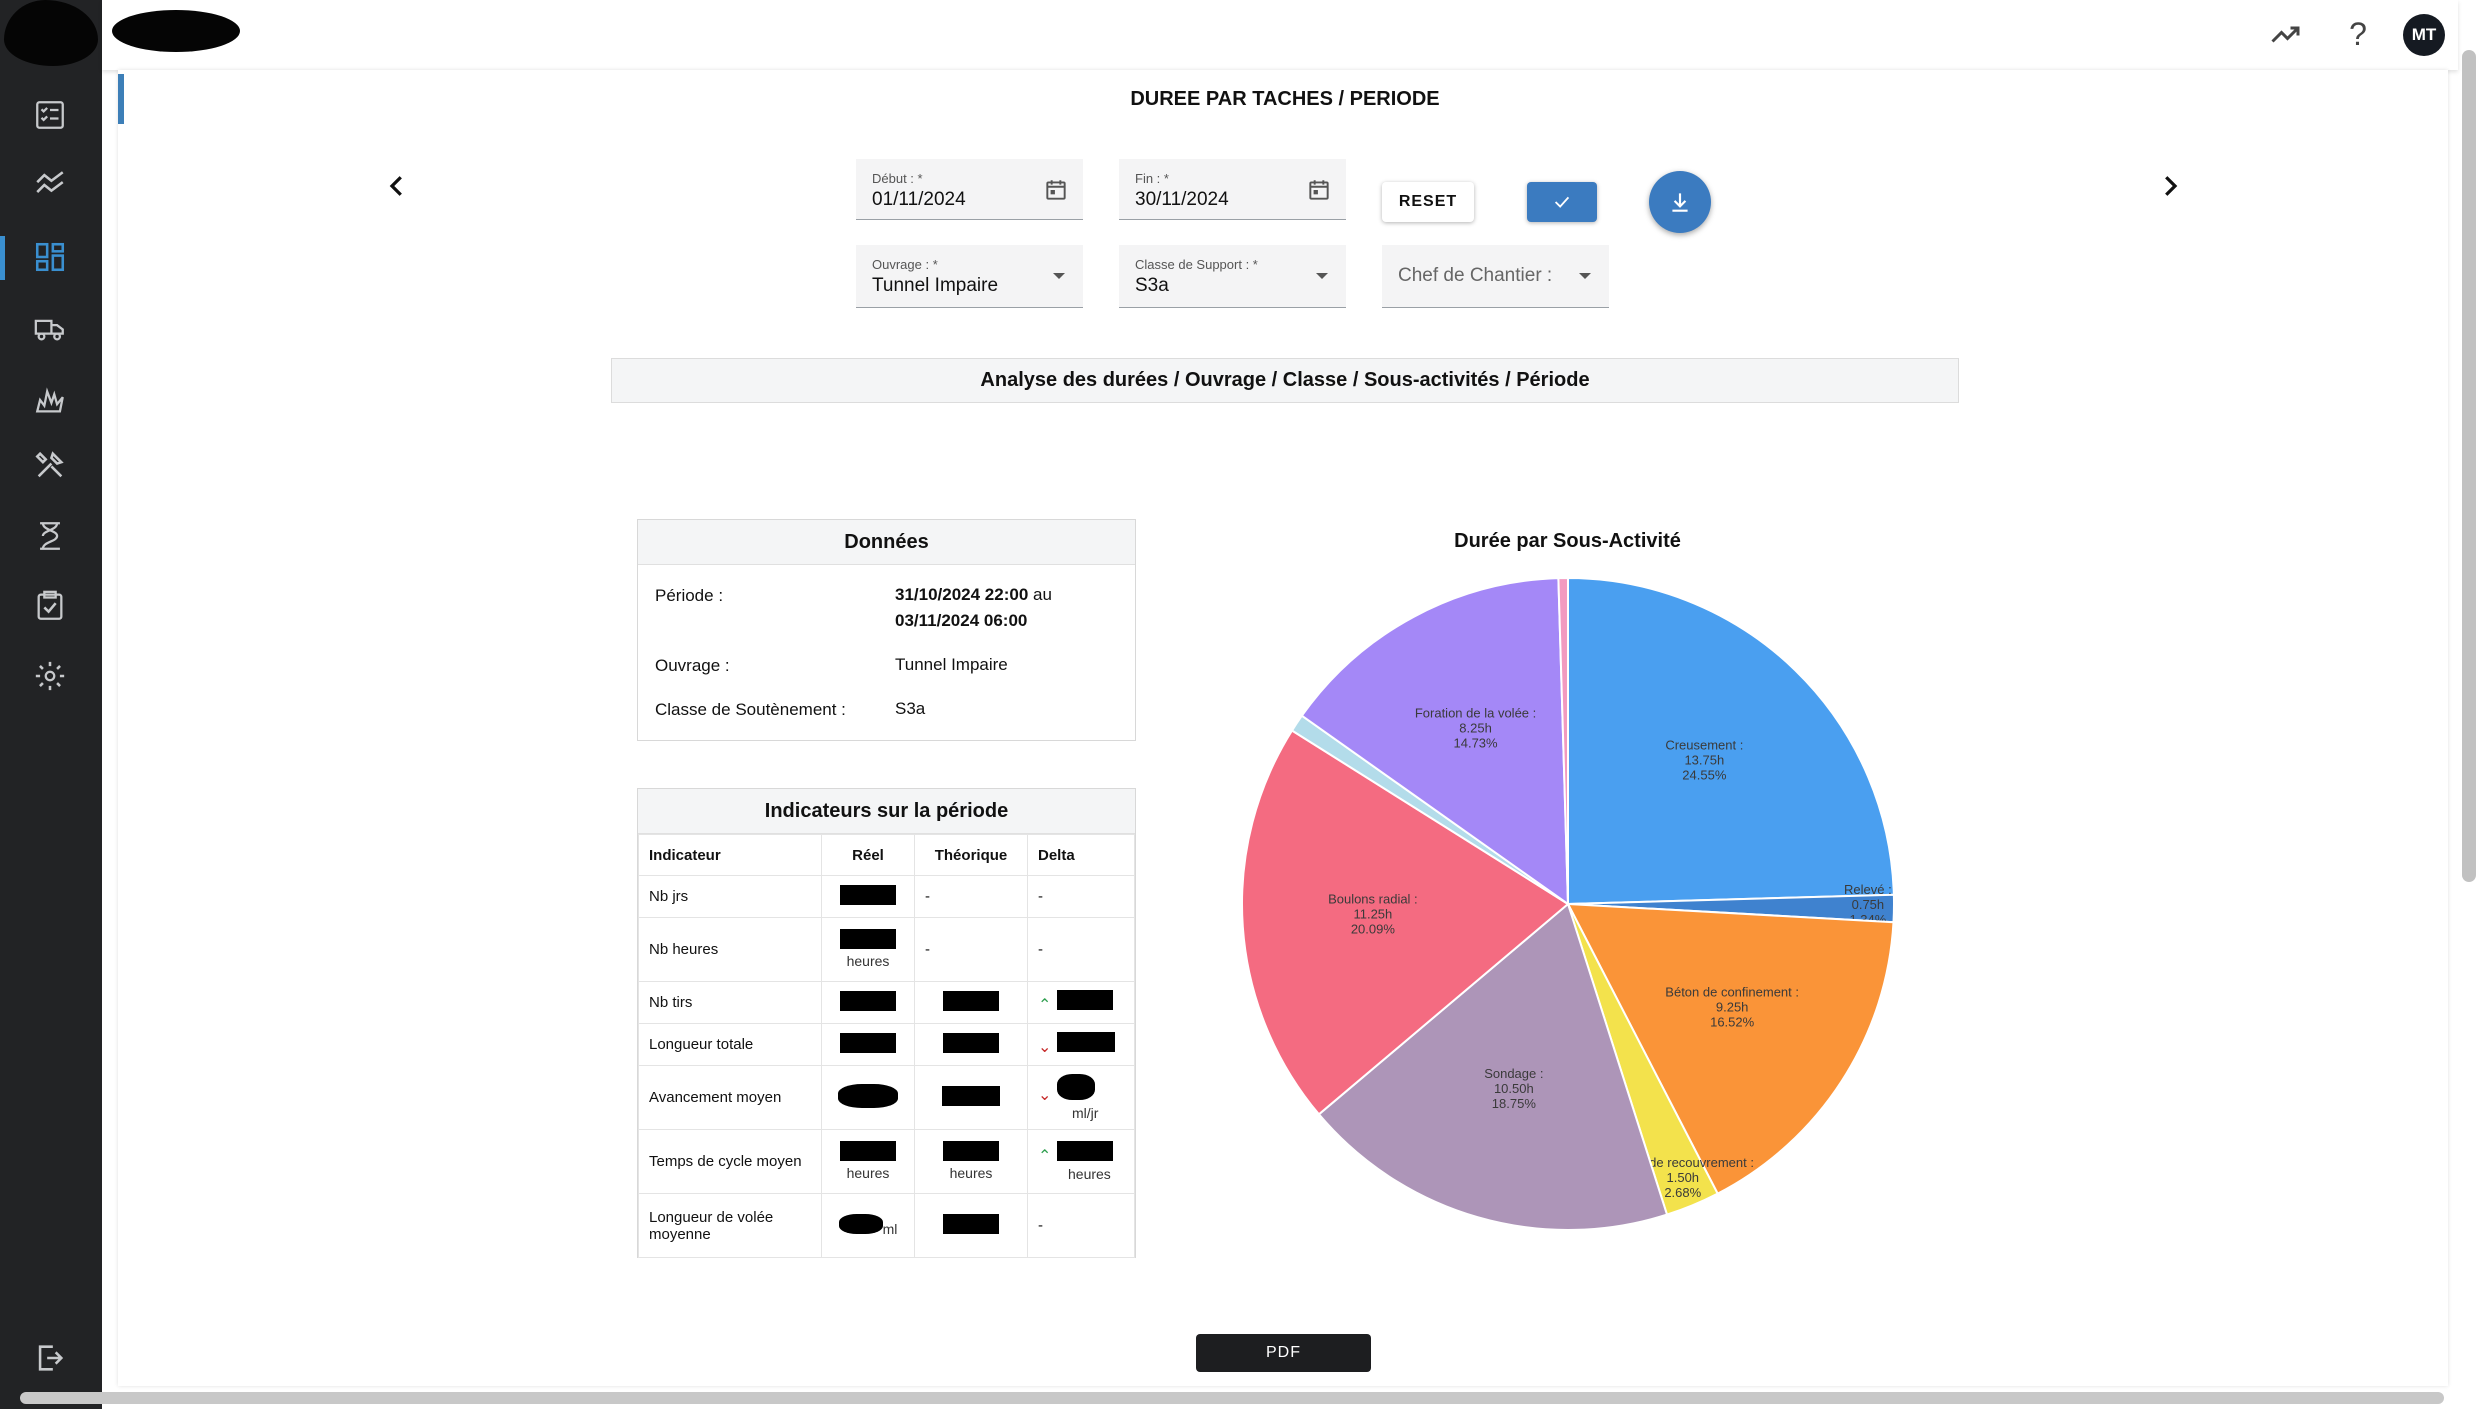 The height and width of the screenshot is (1409, 2483). What do you see at coordinates (971, 949) in the screenshot?
I see `theoretical-value: -` at bounding box center [971, 949].